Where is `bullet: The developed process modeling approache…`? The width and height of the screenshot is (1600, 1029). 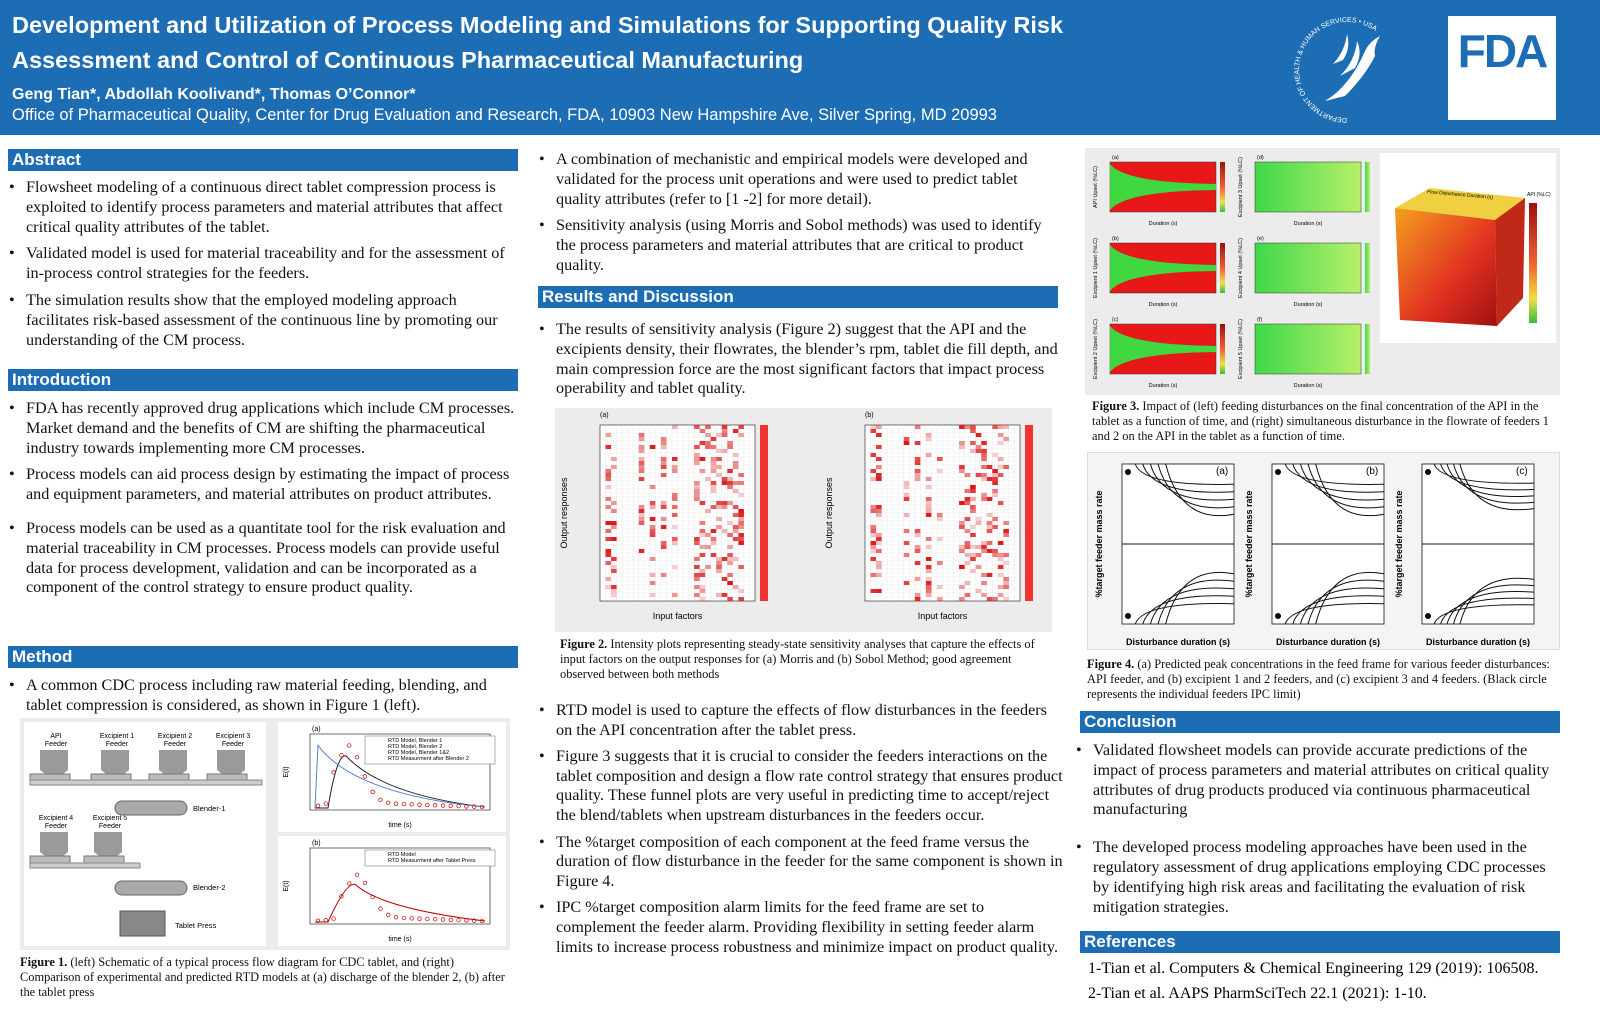 bullet: The developed process modeling approache… is located at coordinates (1317, 877).